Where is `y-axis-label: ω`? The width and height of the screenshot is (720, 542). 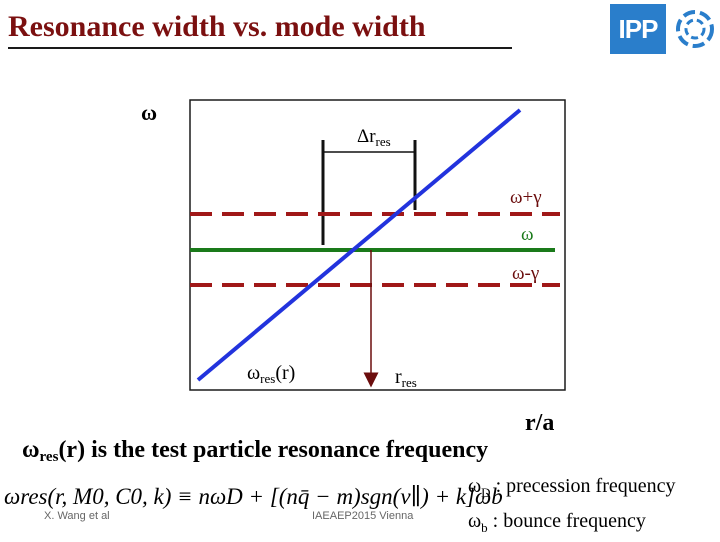
y-axis-label: ω is located at coordinates (149, 112).